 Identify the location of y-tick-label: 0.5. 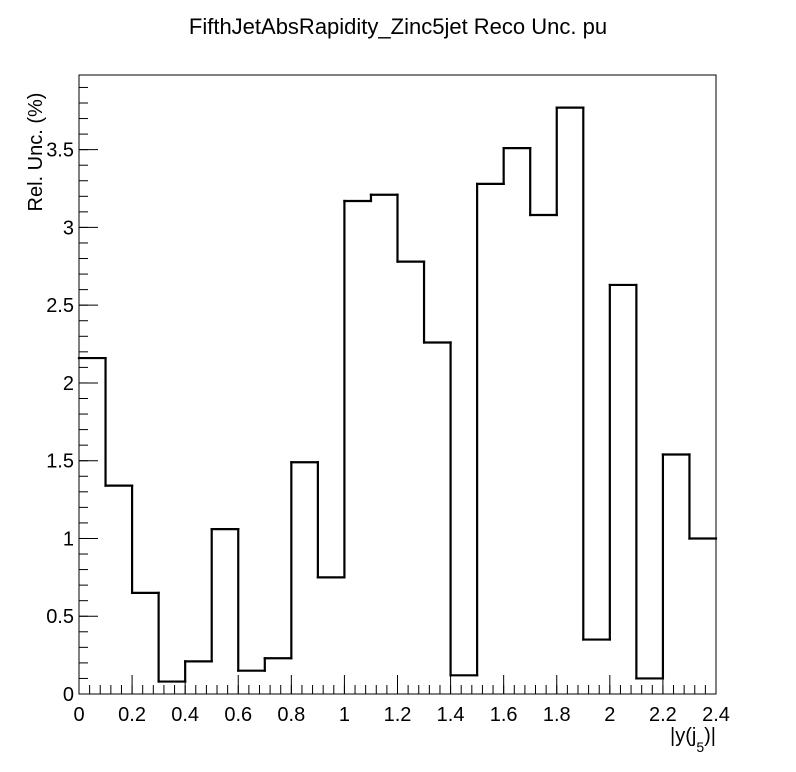
(60, 617).